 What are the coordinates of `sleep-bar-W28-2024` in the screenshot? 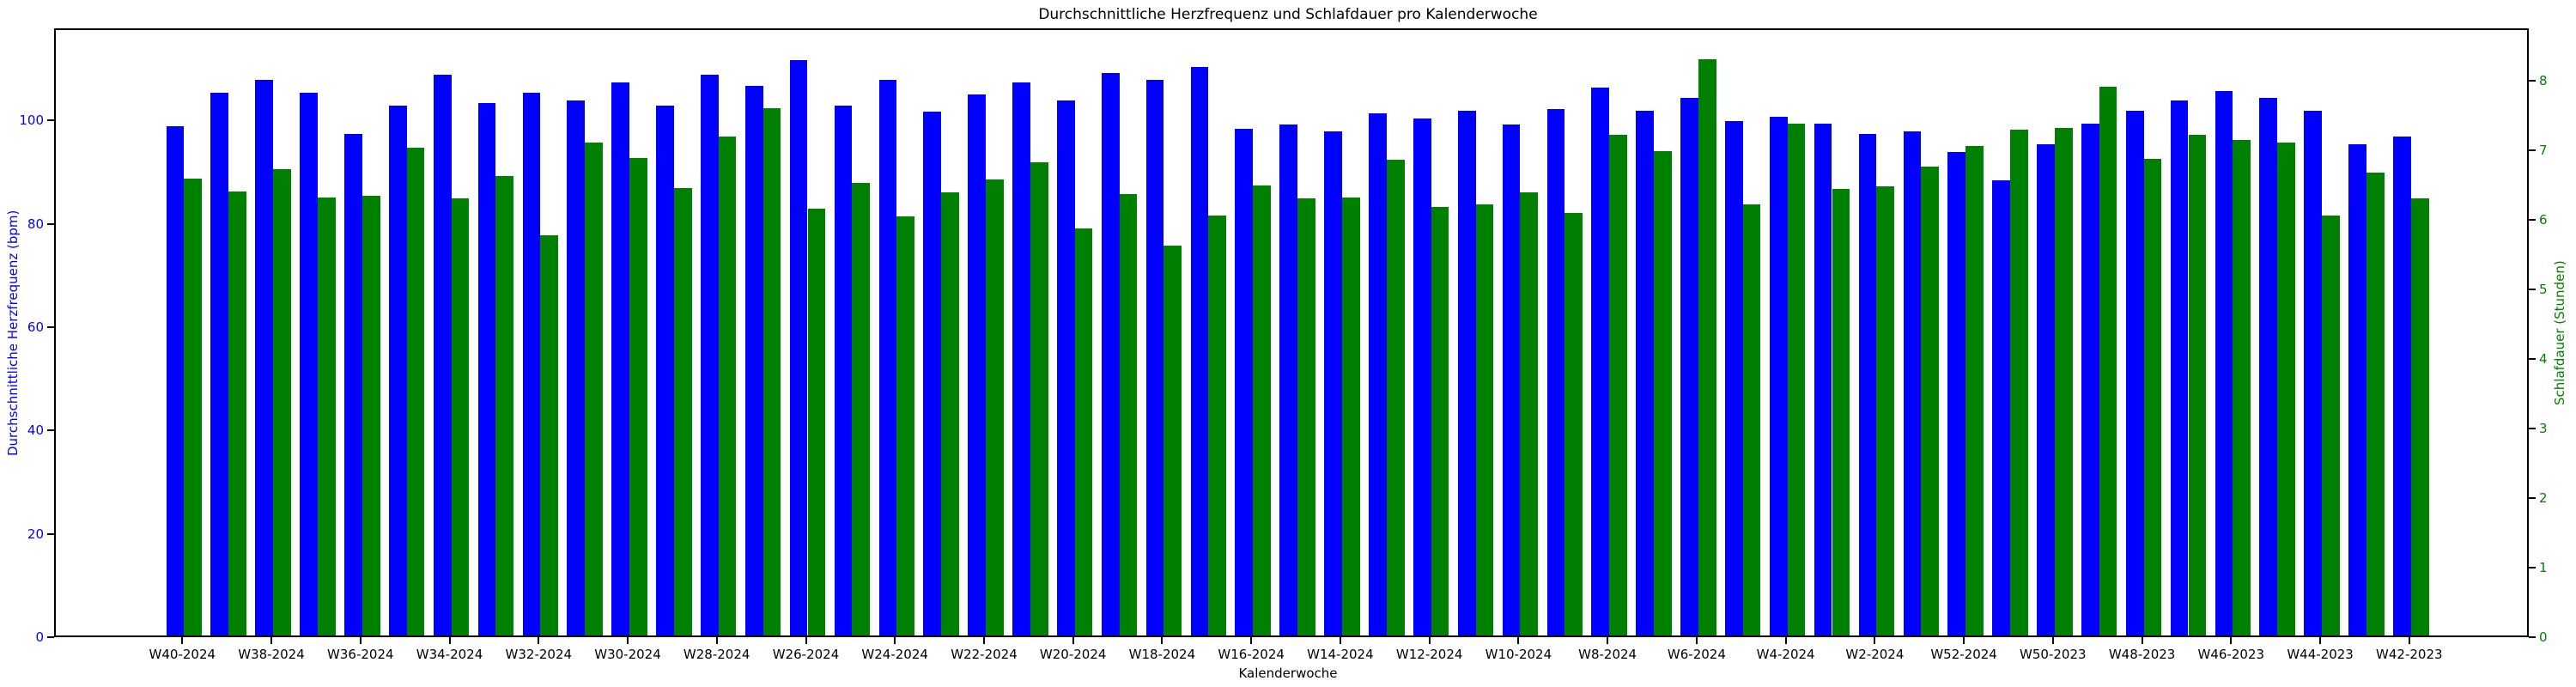 It's located at (727, 386).